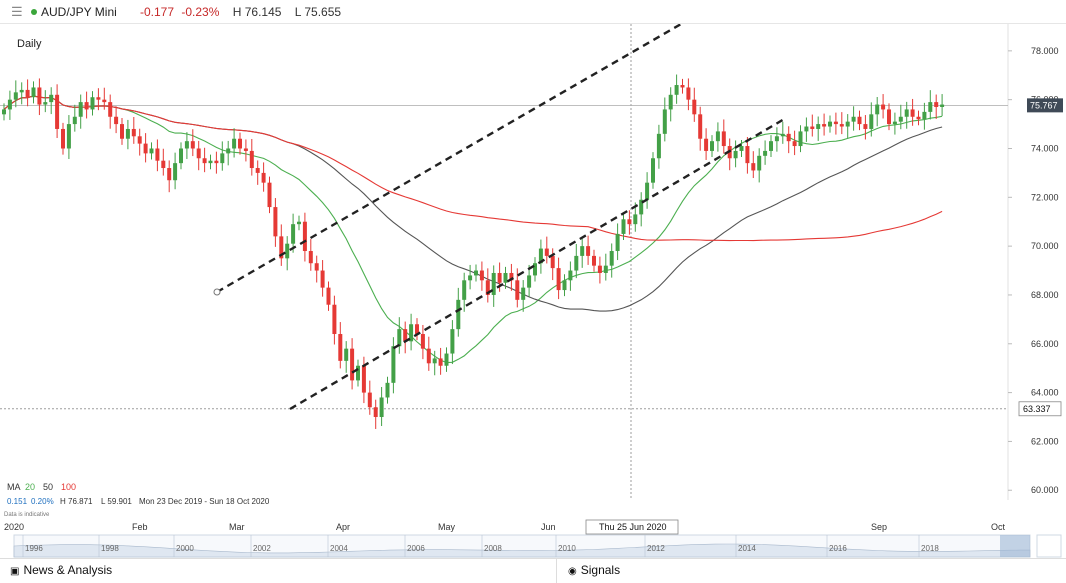 The width and height of the screenshot is (1066, 583). I want to click on price-change: -0.177, so click(157, 12).